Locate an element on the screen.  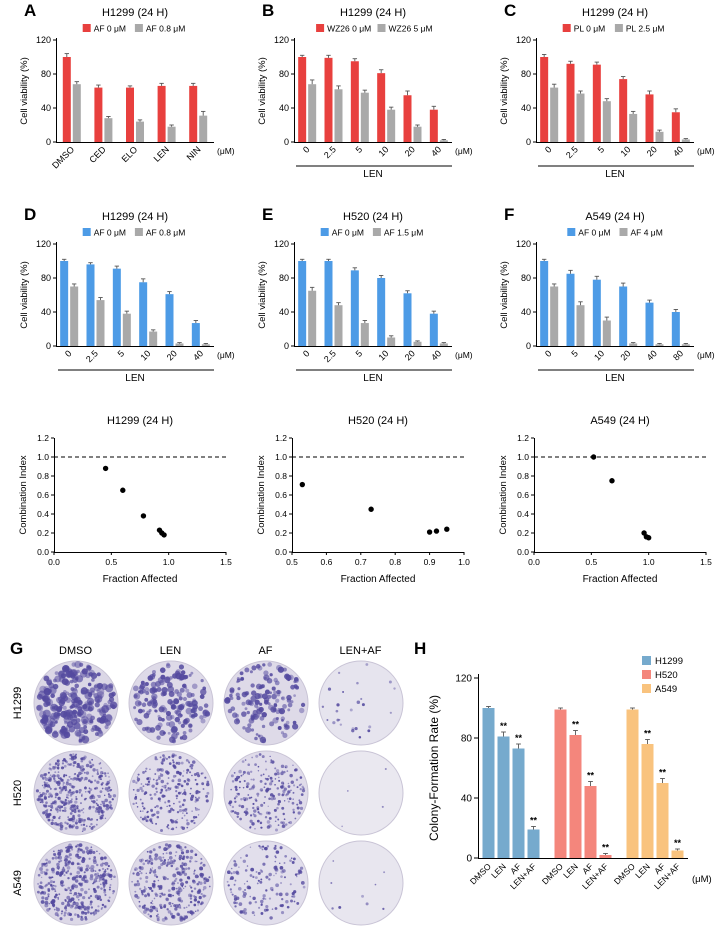
colony-dish-h520-af is located at coordinates (265, 793).